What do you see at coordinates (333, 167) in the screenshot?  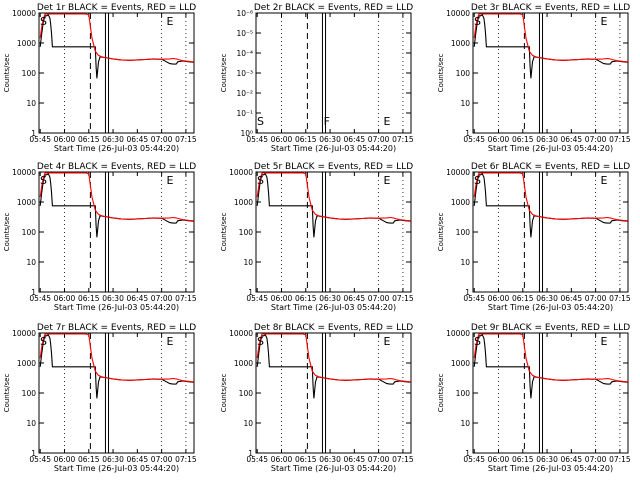 I see `panel-title: Det 5r BLACK = Events, RED = LLD` at bounding box center [333, 167].